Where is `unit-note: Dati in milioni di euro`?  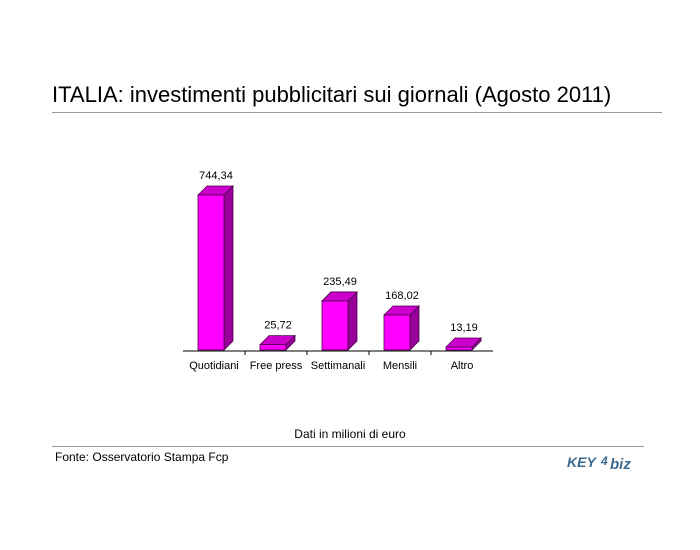
unit-note: Dati in milioni di euro is located at coordinates (350, 434).